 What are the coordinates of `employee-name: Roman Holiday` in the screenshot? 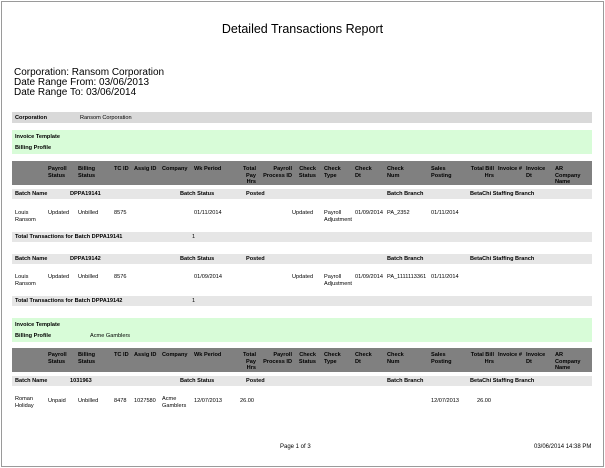 It's located at (24, 402).